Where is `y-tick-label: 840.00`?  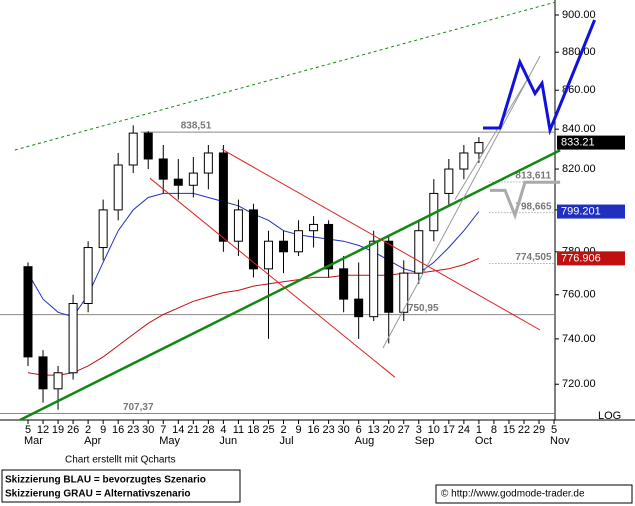 y-tick-label: 840.00 is located at coordinates (579, 129).